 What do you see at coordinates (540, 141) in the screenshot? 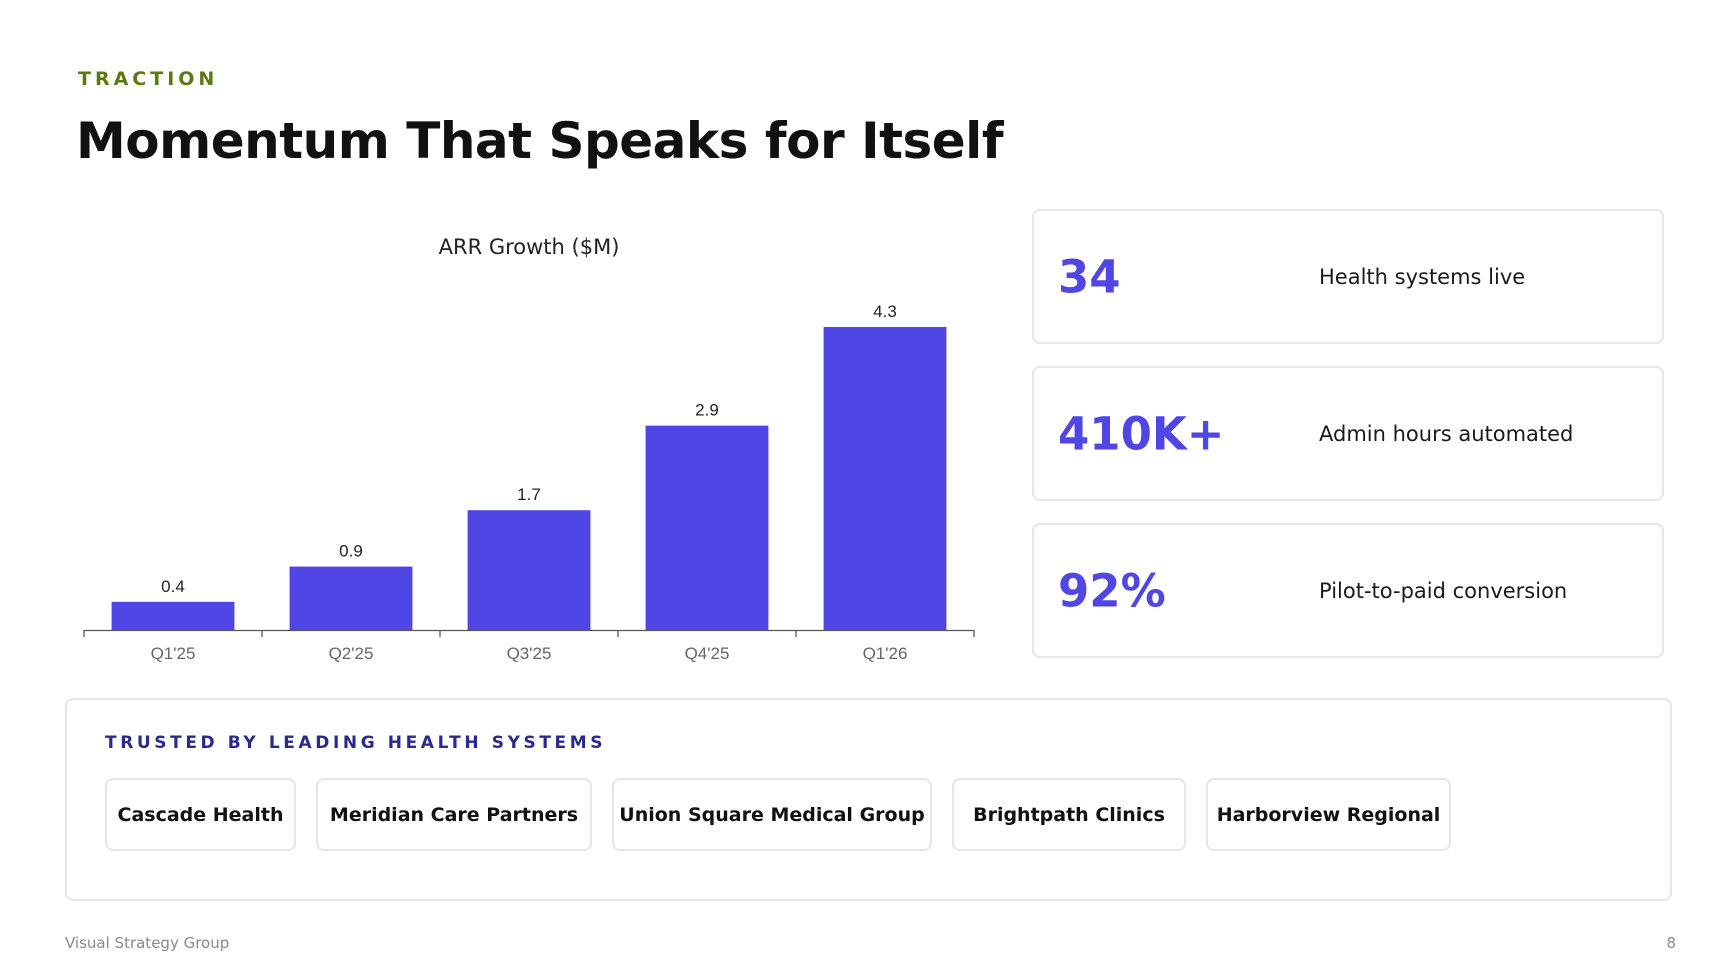
I see `slide-title: Momentum That Speaks for Itself` at bounding box center [540, 141].